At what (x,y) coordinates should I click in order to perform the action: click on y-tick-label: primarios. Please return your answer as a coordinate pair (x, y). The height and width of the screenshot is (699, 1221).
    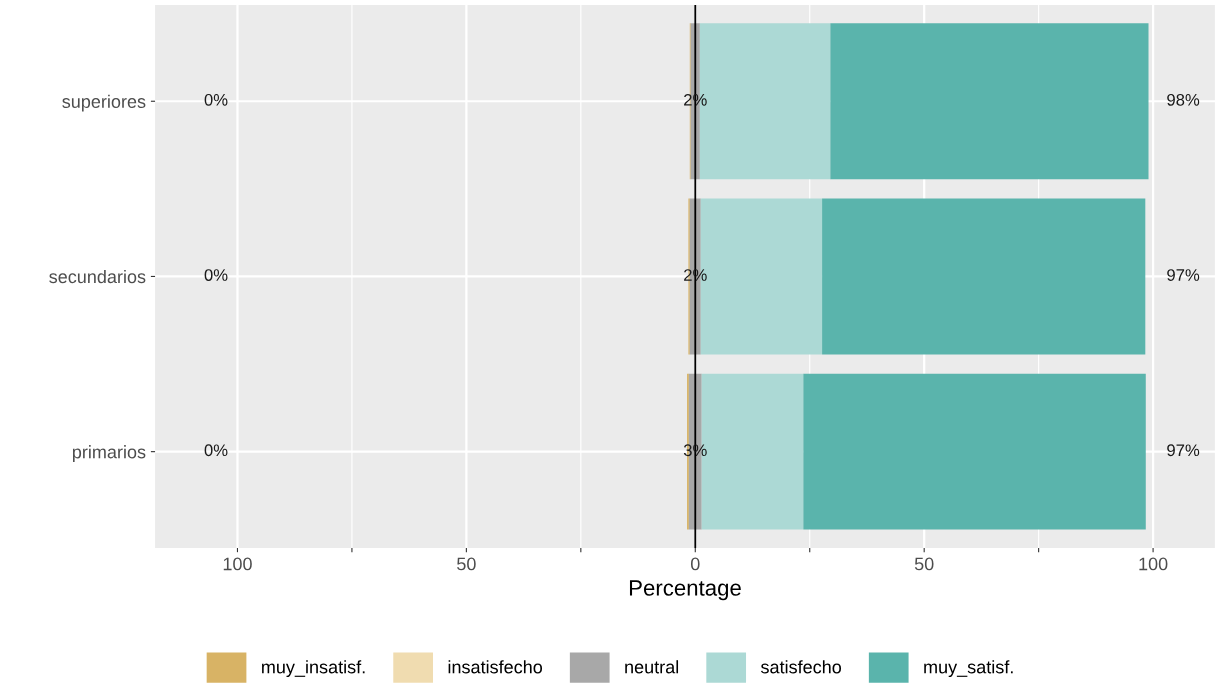
    Looking at the image, I should click on (109, 453).